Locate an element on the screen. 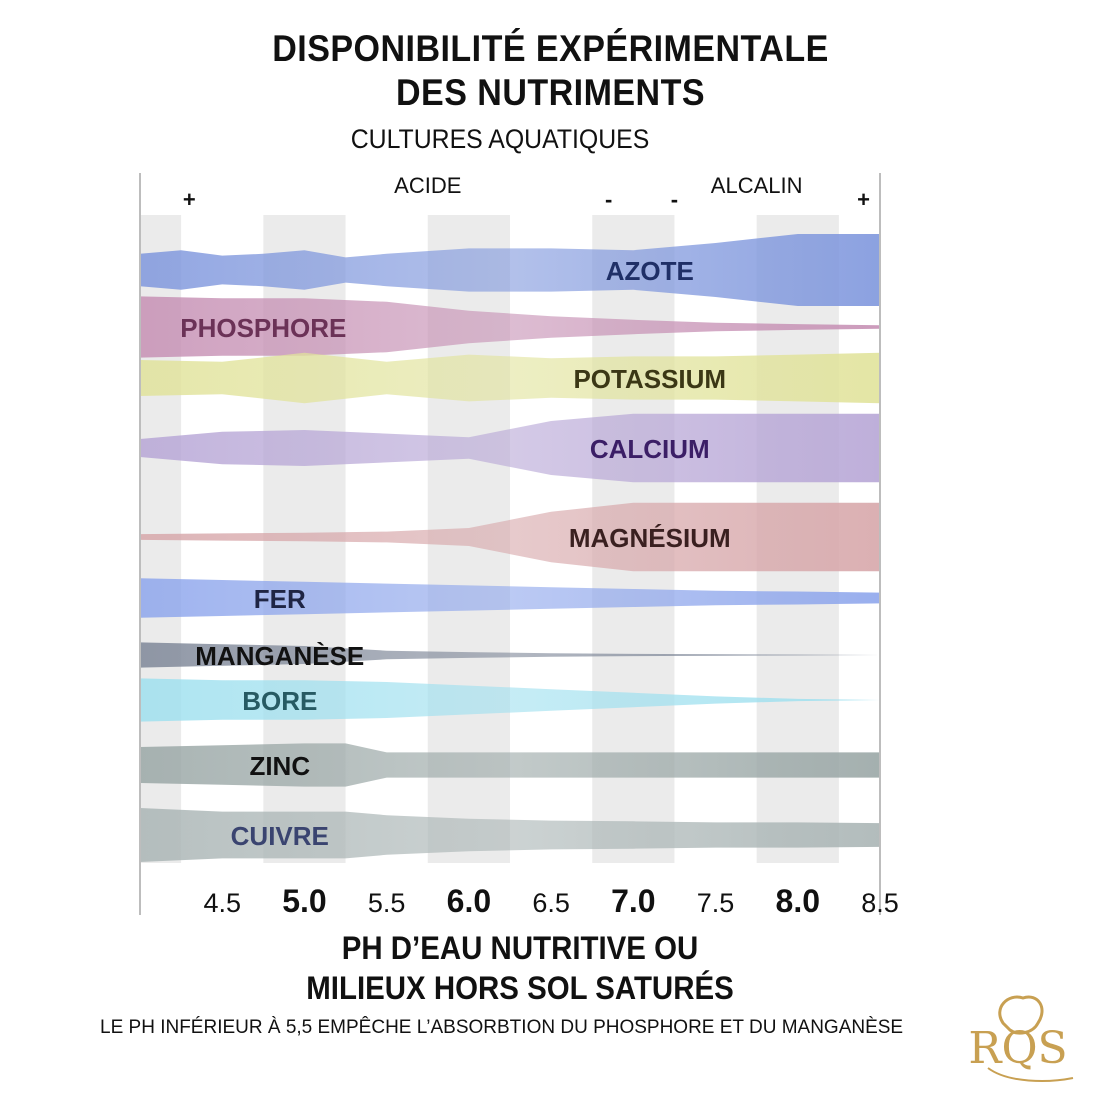  nutrient-band-bore is located at coordinates (510, 700).